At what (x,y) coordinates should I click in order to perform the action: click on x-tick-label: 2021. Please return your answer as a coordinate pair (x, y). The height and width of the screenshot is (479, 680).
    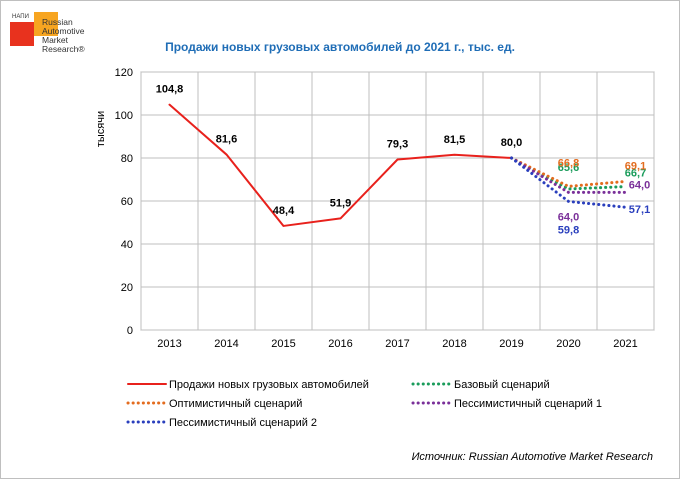
    Looking at the image, I should click on (625, 344).